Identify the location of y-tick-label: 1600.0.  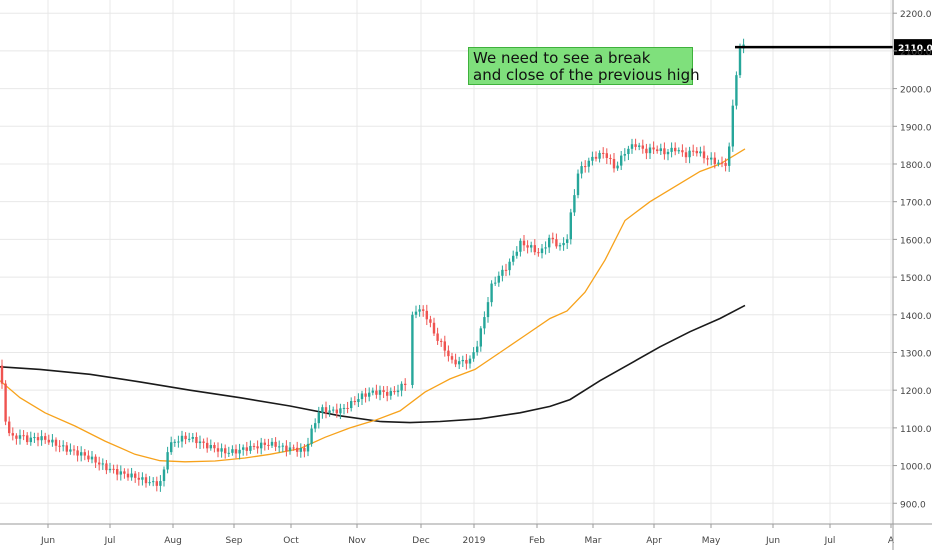
(916, 241).